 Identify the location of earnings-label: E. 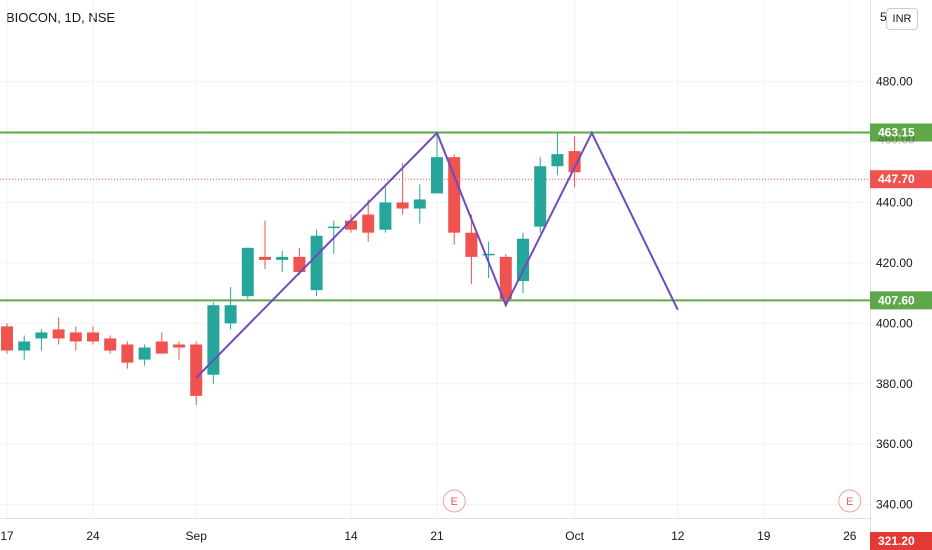
(454, 502).